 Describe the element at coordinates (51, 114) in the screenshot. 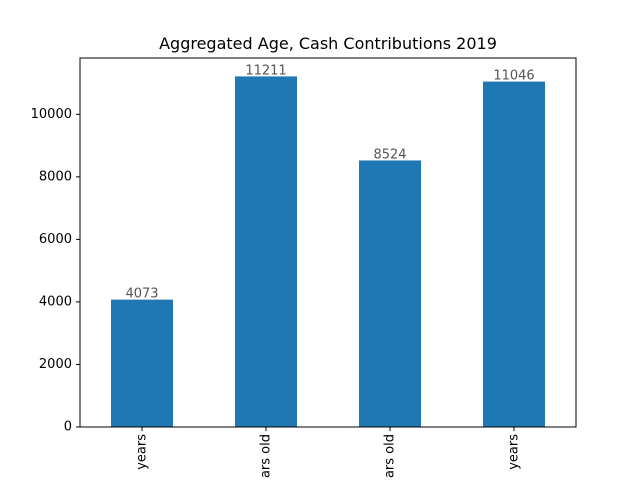

I see `y-tick-label-5: 10000` at that location.